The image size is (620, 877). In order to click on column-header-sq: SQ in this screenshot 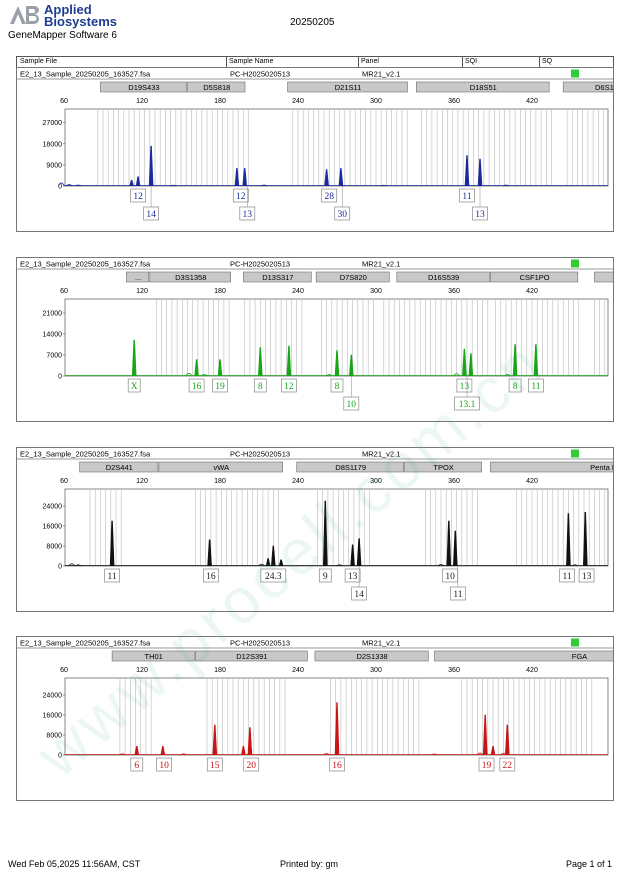, I will do `click(547, 61)`.